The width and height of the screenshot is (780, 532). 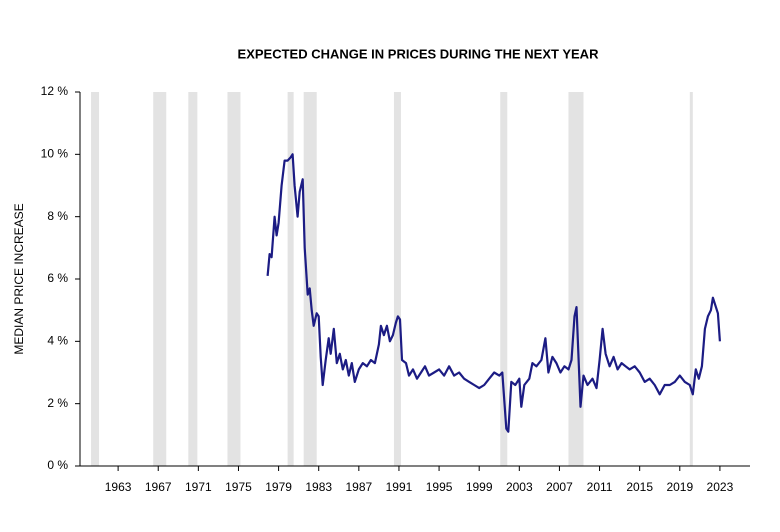 What do you see at coordinates (57, 403) in the screenshot?
I see `y-tick-label: 2 %` at bounding box center [57, 403].